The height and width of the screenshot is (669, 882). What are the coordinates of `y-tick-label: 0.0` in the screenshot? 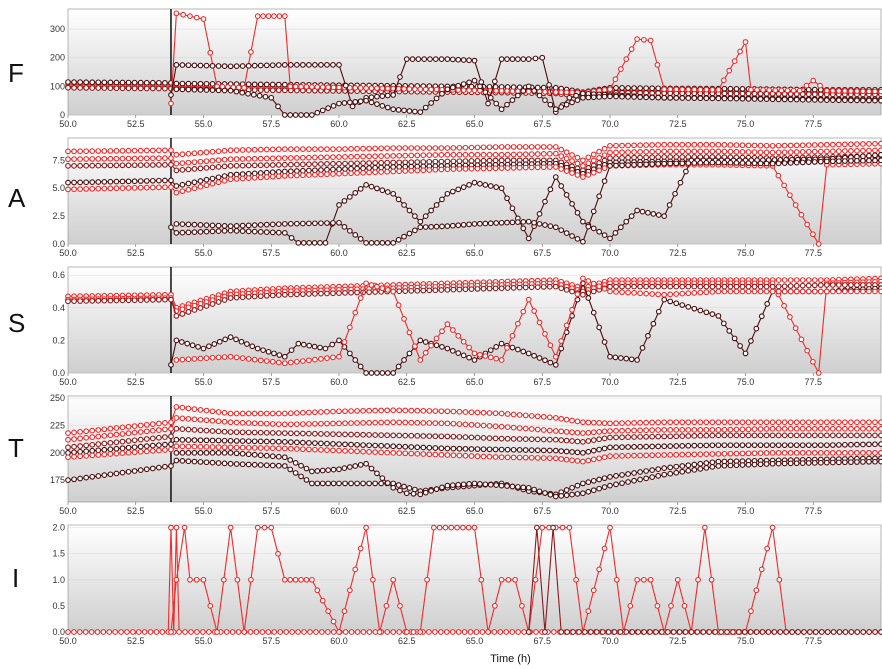 It's located at (58, 244).